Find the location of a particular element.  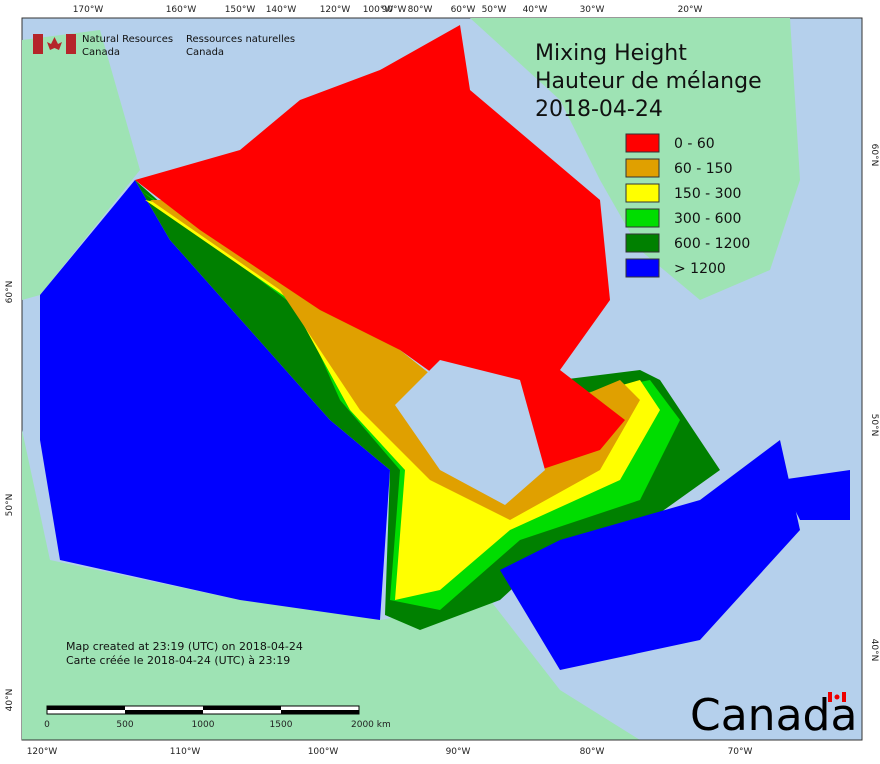

legend-label: 300 - 600 is located at coordinates (707, 219).